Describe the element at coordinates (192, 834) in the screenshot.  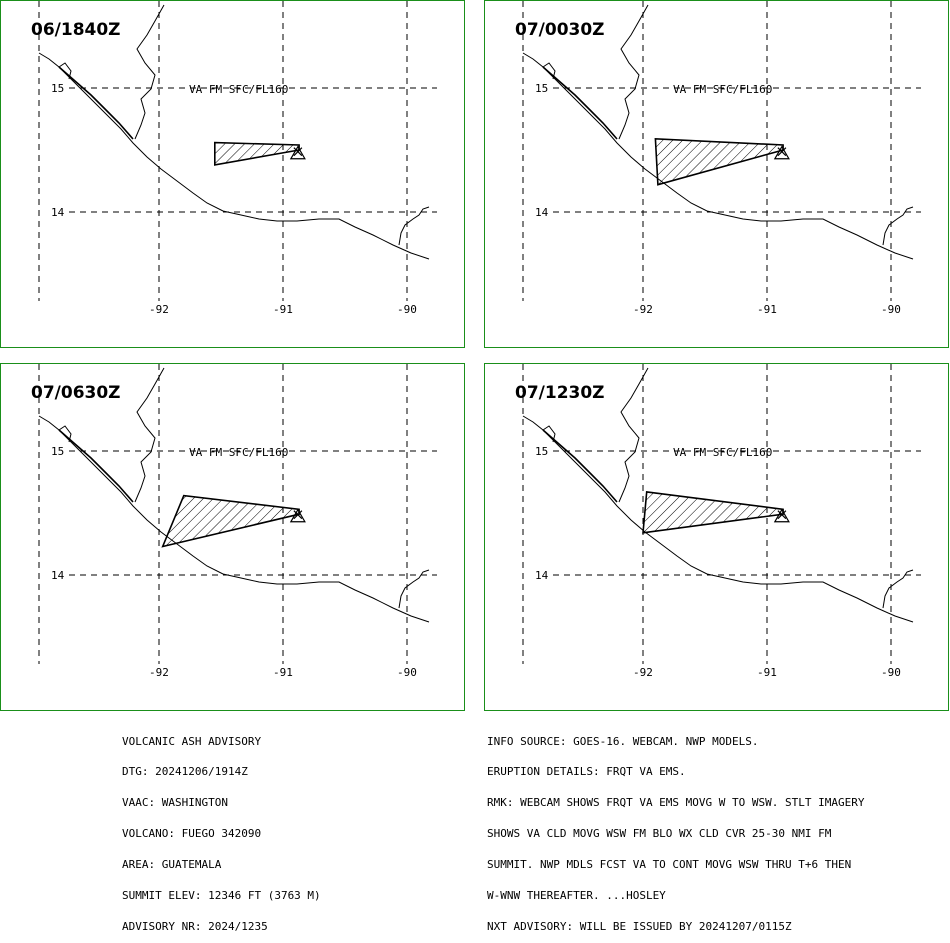
I see `advisory-line: VOLCANO: FUEGO 342090` at that location.